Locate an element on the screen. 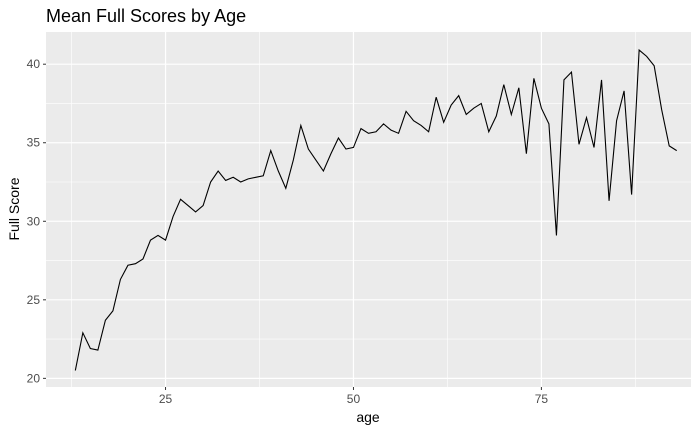 The image size is (700, 432). y-tick-label: 20 is located at coordinates (34, 378).